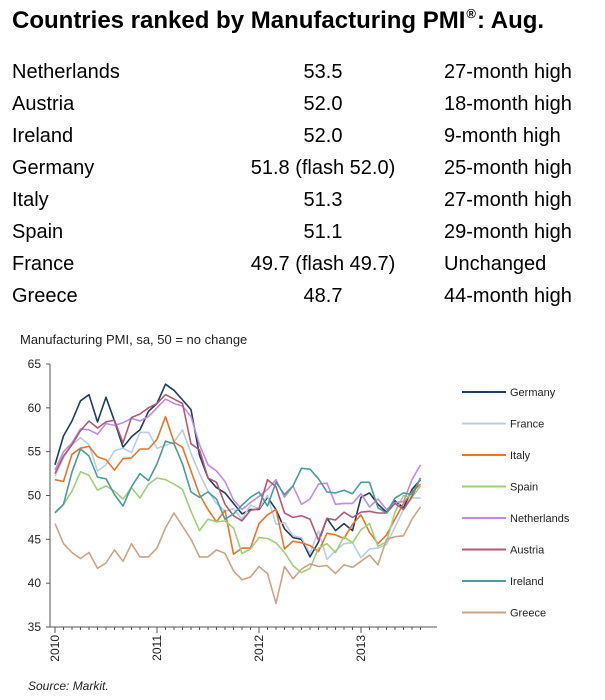 The image size is (605, 700). I want to click on title-text: Countries ranked by Manufacturing PMI, so click(239, 20).